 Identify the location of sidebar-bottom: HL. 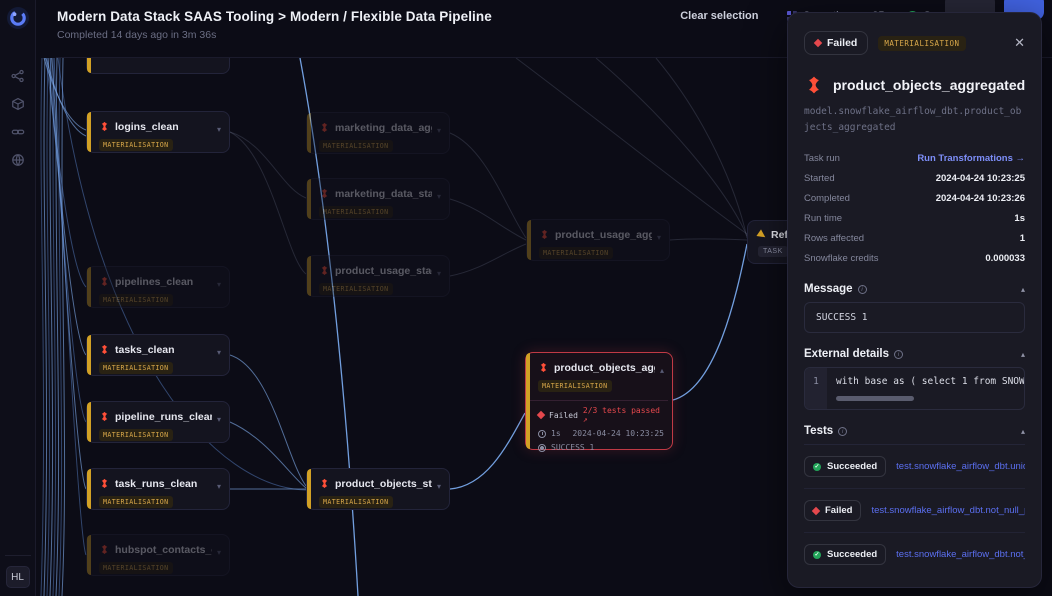
(17, 575).